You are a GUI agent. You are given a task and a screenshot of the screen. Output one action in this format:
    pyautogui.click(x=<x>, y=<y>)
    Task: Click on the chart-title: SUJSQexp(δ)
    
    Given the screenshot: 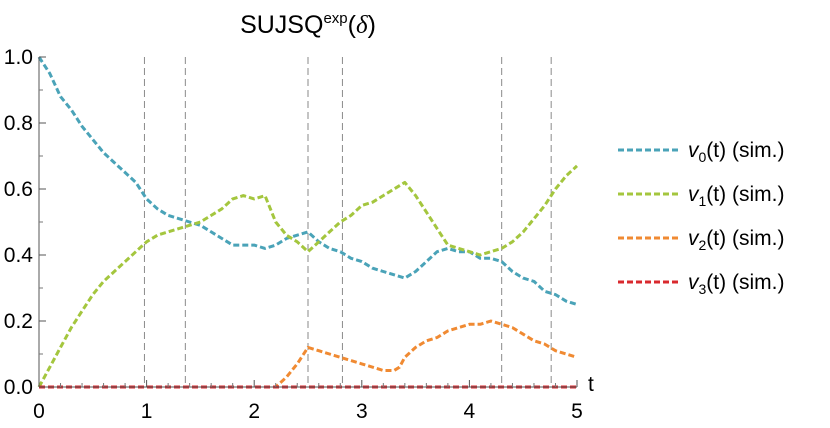 What is the action you would take?
    pyautogui.click(x=308, y=24)
    